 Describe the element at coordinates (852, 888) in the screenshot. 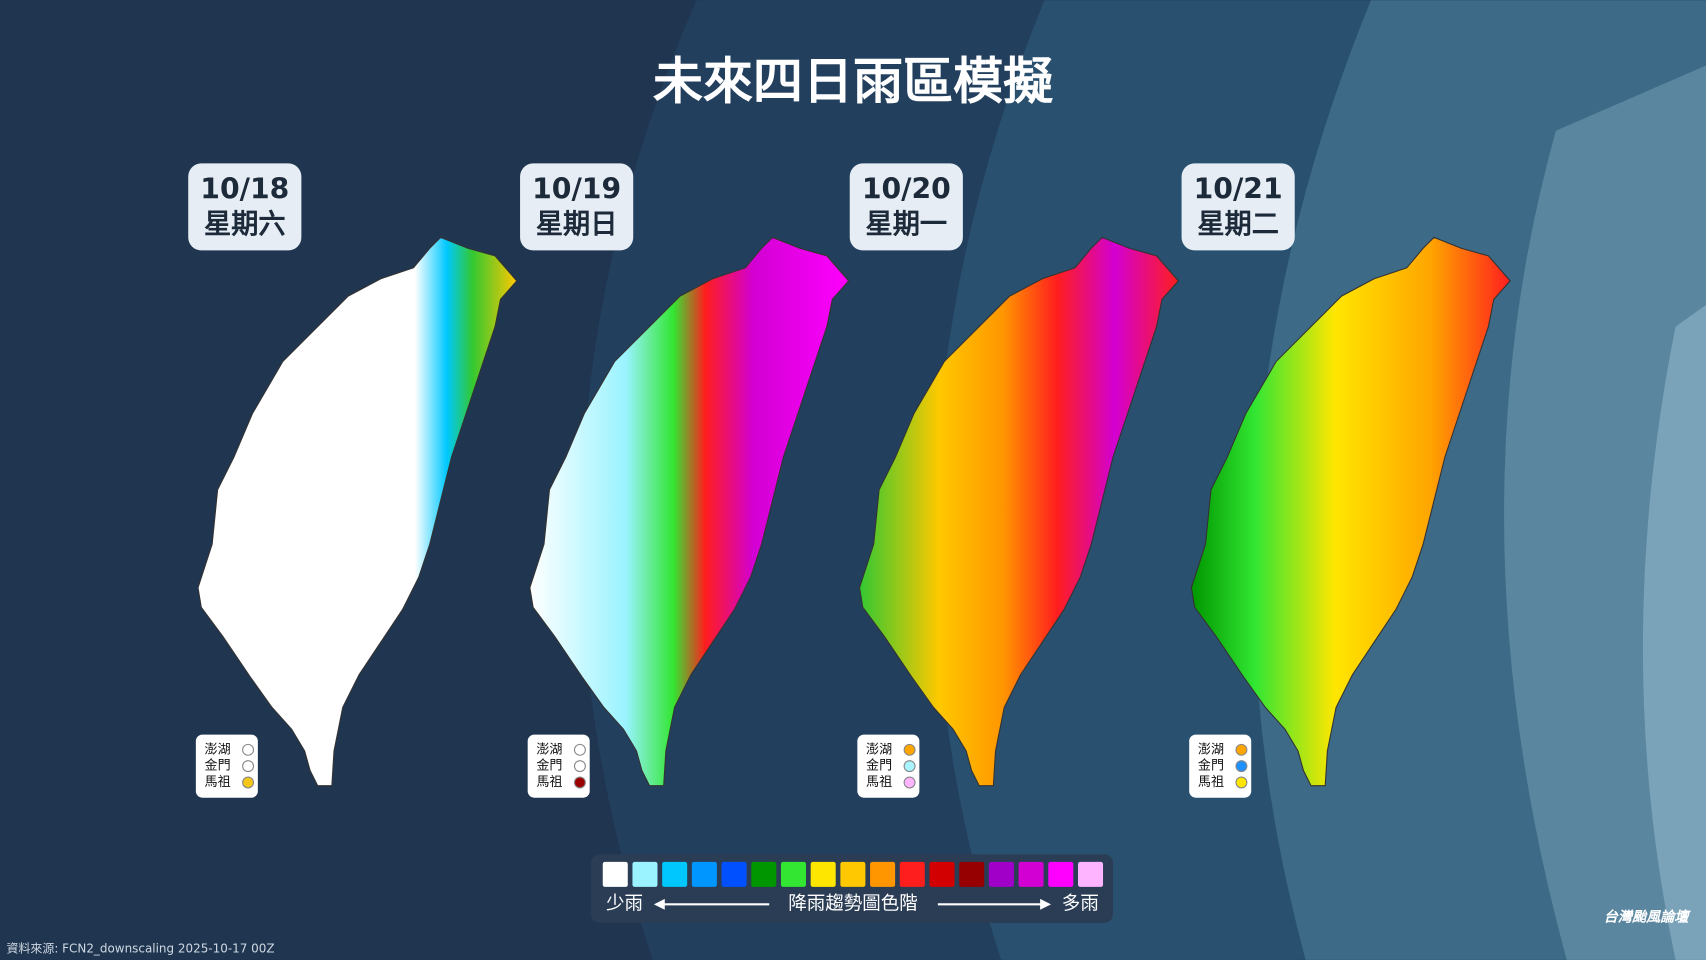

I see `legend: 少雨 降雨趨勢圖色階 多雨` at that location.